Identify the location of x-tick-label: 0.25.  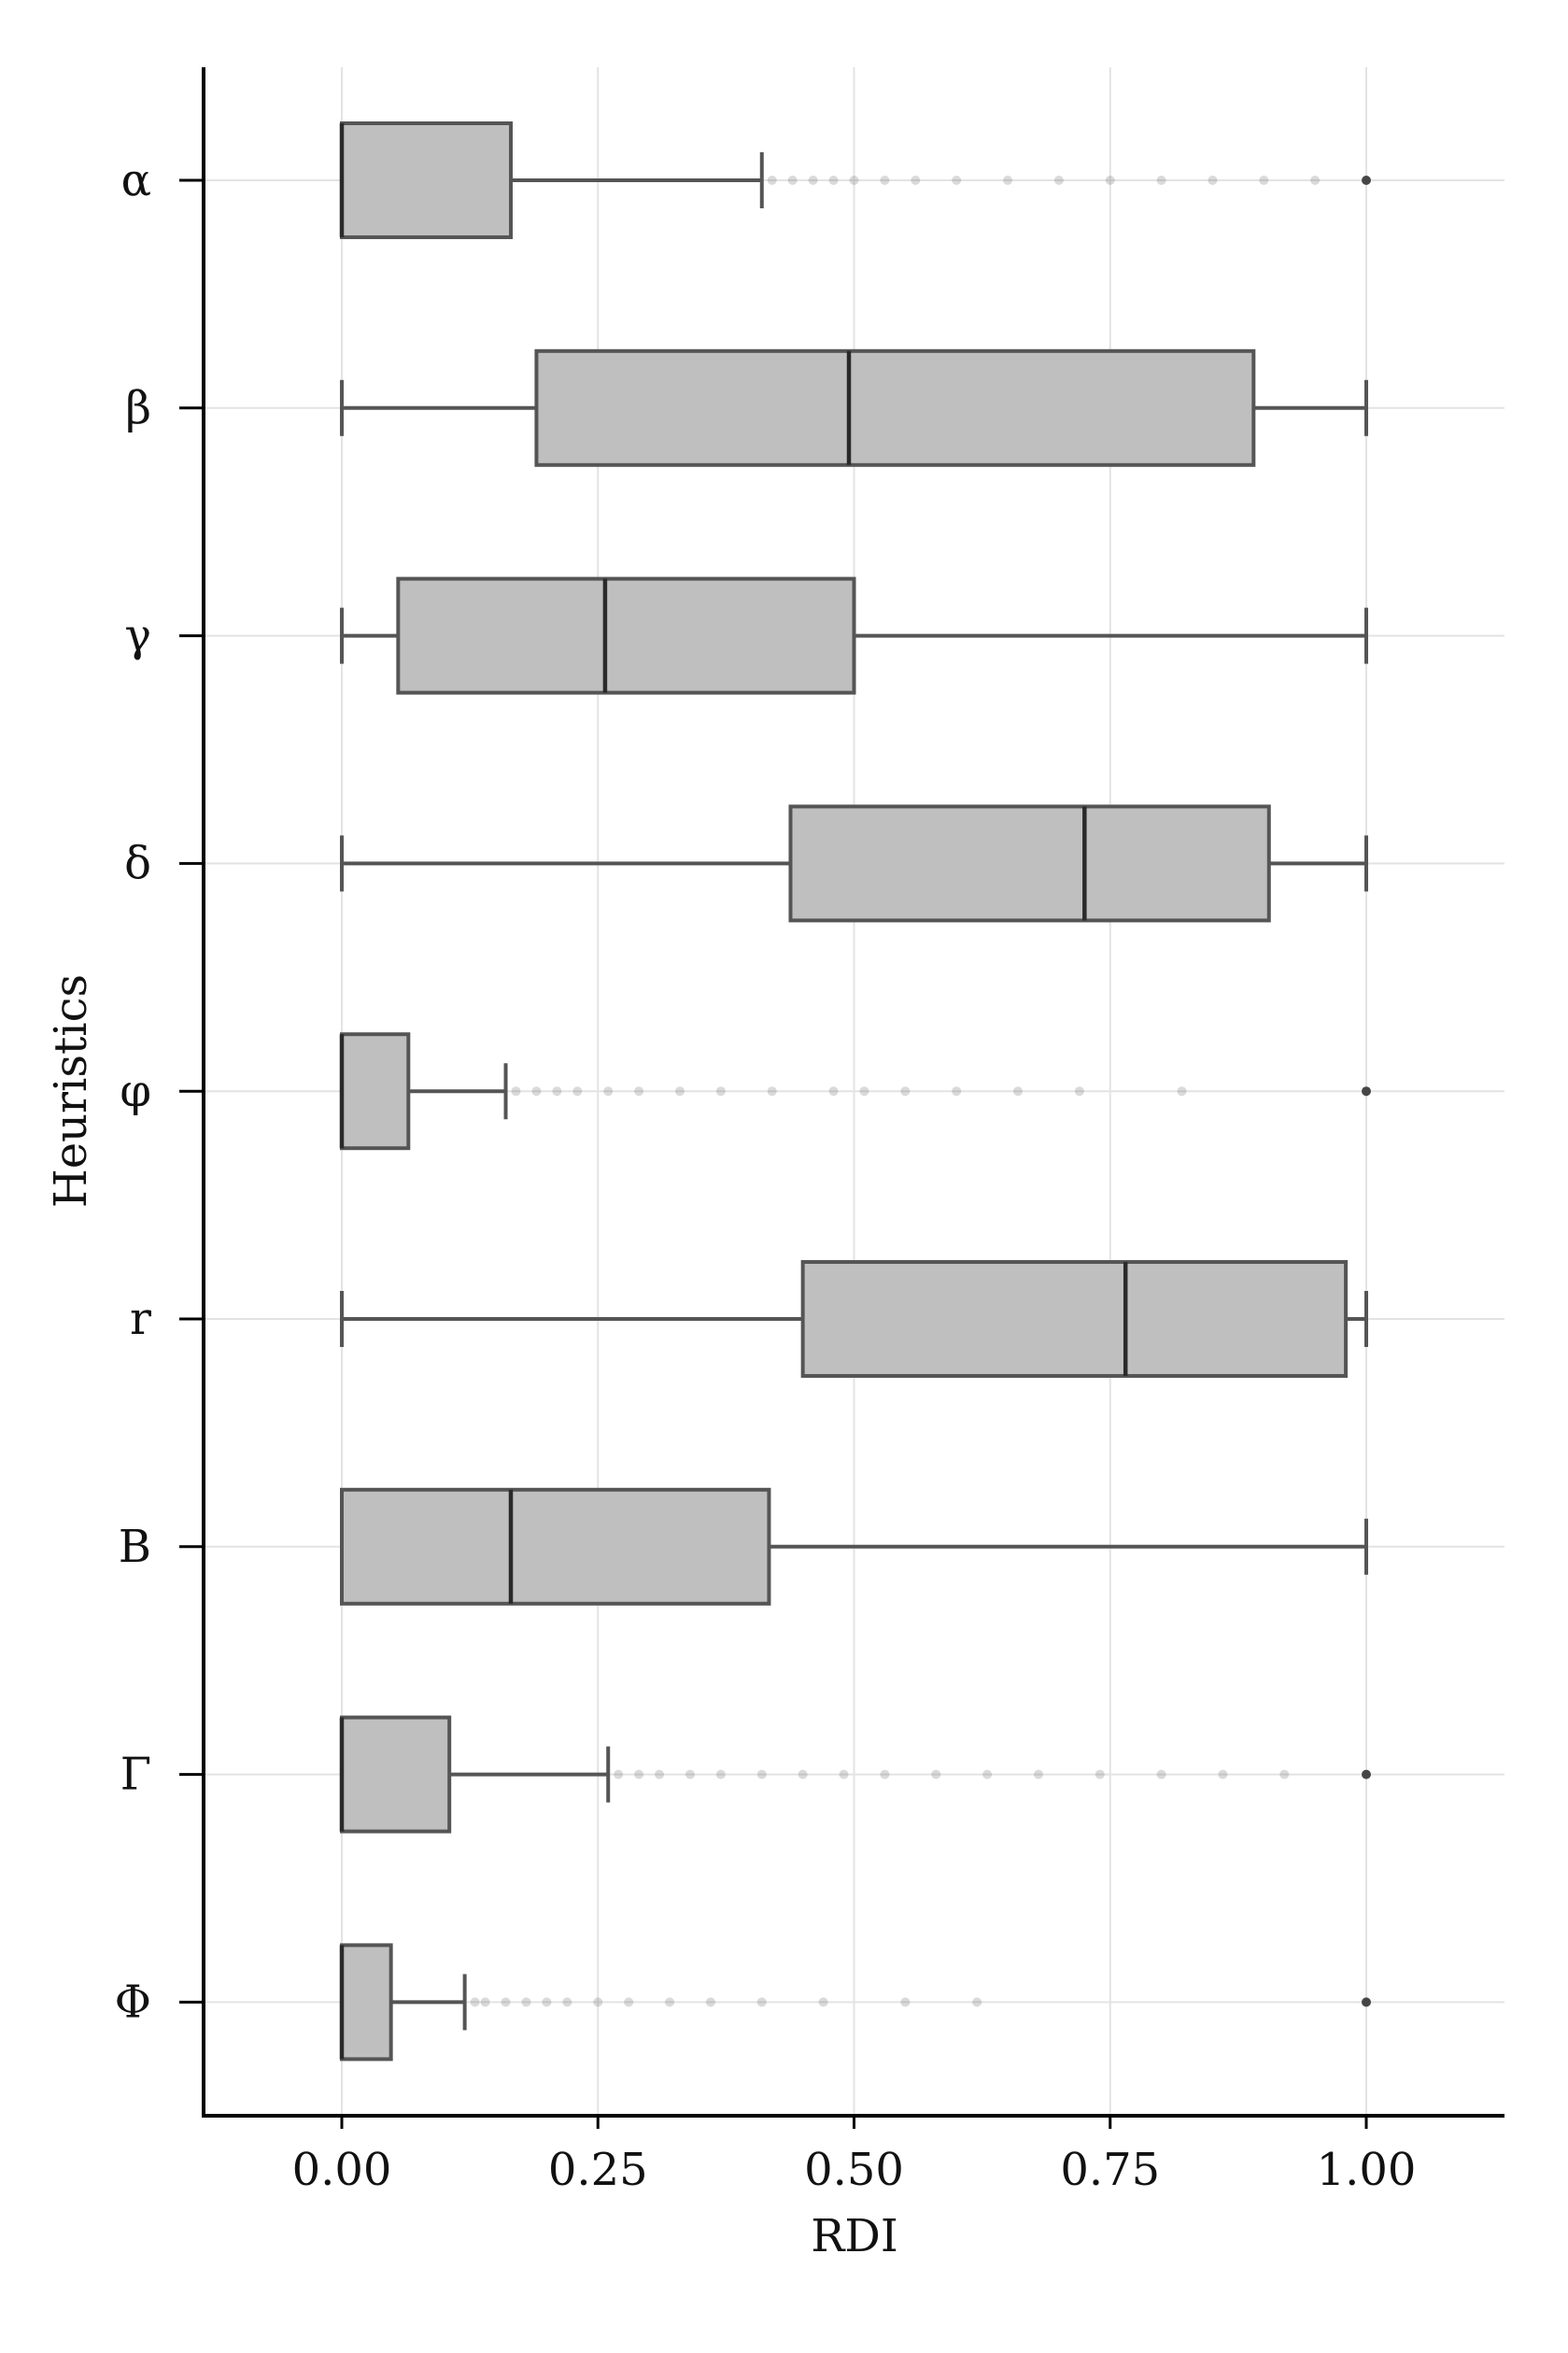
(598, 2170).